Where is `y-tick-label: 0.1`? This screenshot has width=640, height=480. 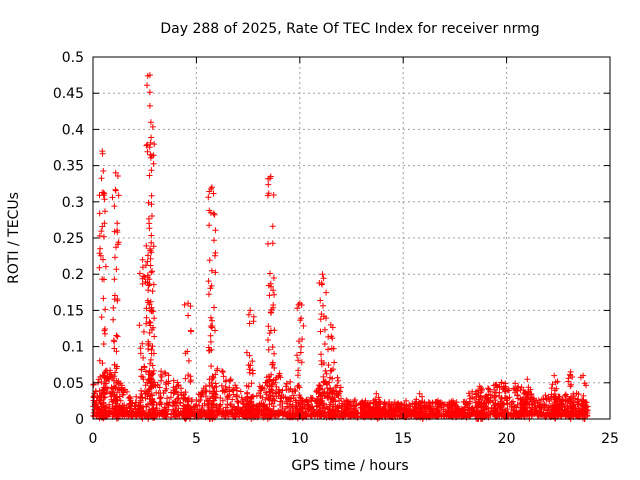
y-tick-label: 0.1 is located at coordinates (73, 348).